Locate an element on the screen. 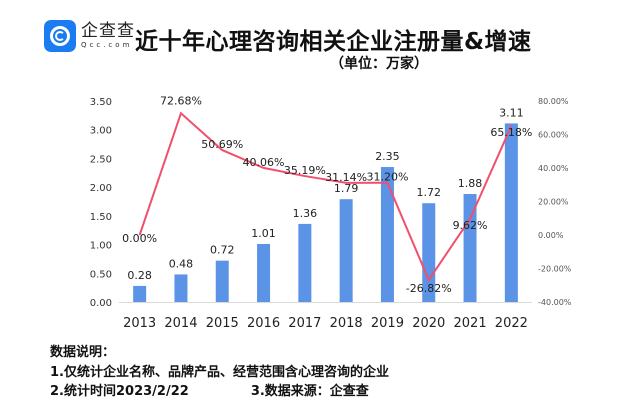 Image resolution: width=640 pixels, height=412 pixels. bar-label: 3.11 is located at coordinates (511, 112).